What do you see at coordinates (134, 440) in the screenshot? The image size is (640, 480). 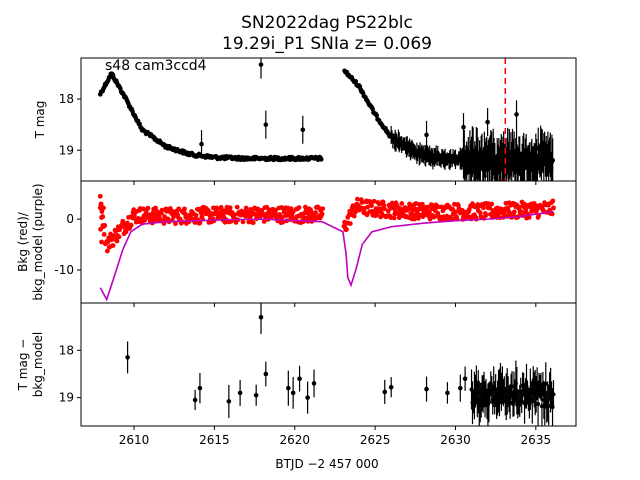 I see `x-tick-label: 2610` at bounding box center [134, 440].